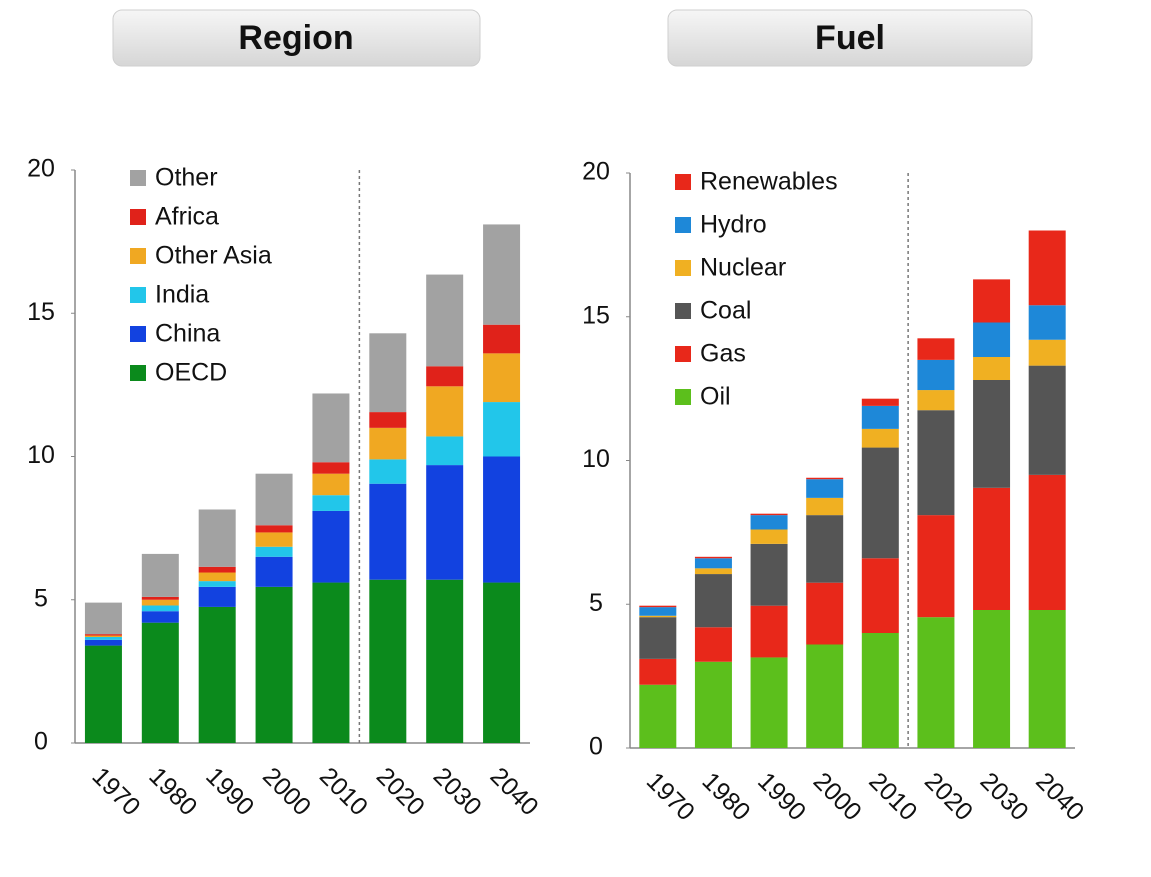 Image resolution: width=1151 pixels, height=877 pixels. I want to click on legend-label: Oil, so click(715, 397).